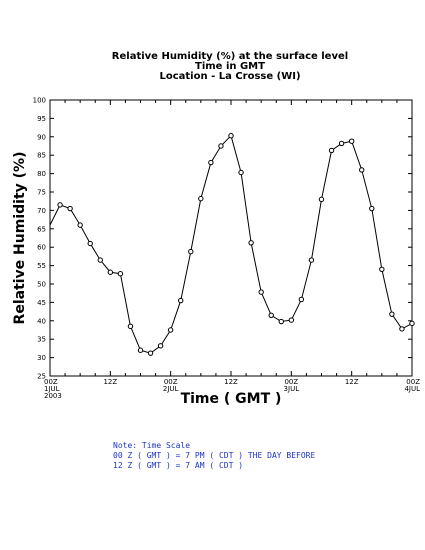  Describe the element at coordinates (41, 266) in the screenshot. I see `y-tick-label: 55` at that location.